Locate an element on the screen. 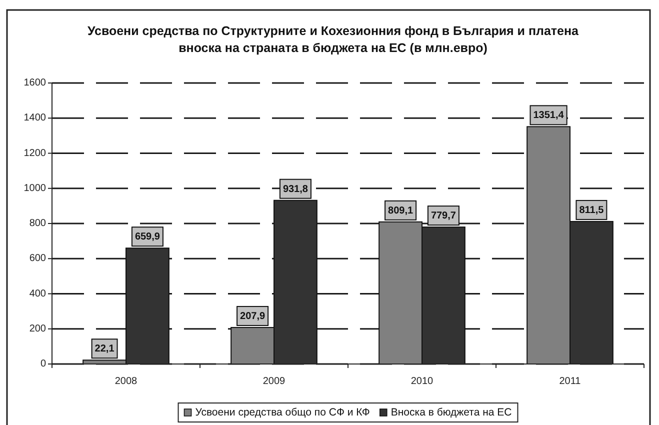 Image resolution: width=659 pixels, height=425 pixels. data-label: 22,1 is located at coordinates (104, 348).